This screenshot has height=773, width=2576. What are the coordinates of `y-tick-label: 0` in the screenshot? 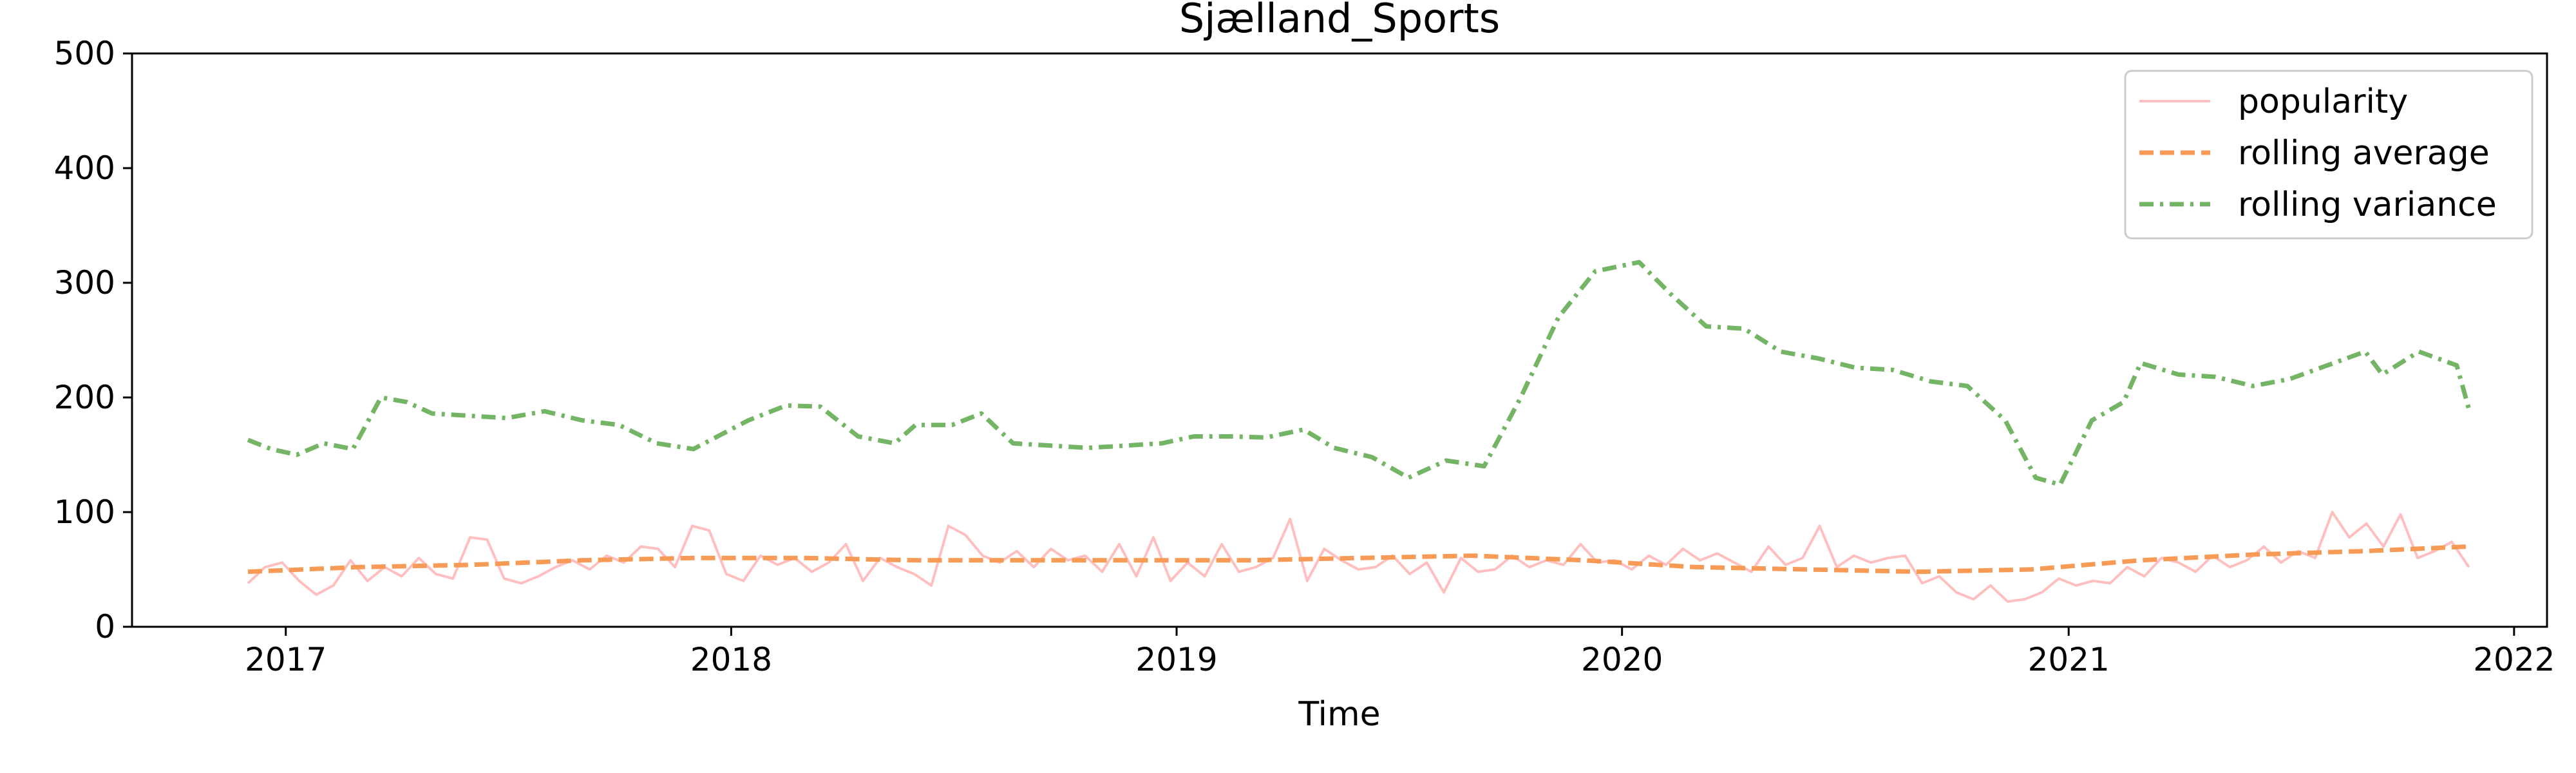 It's located at (105, 626).